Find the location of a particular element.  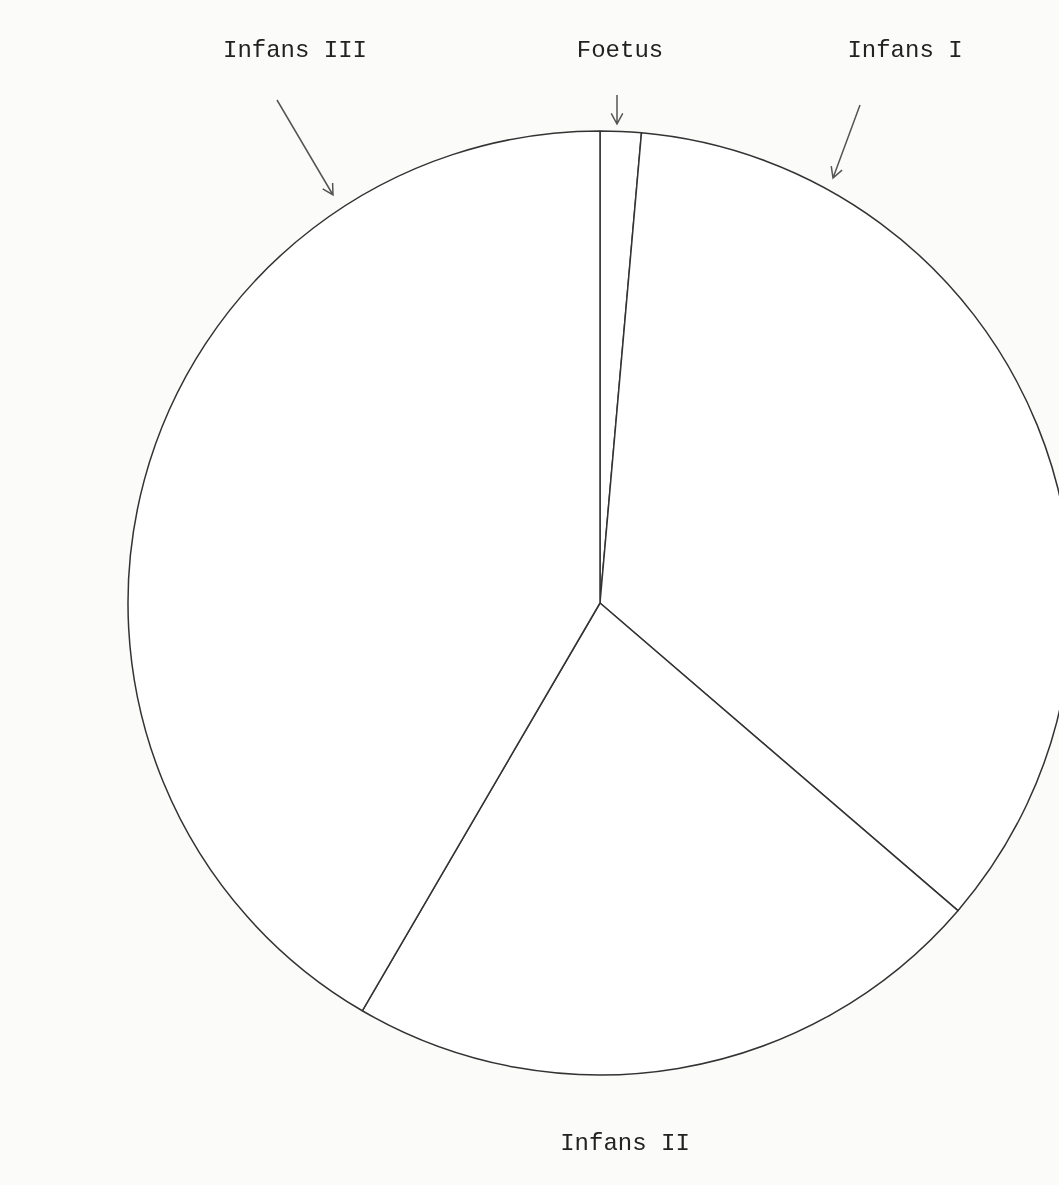

slice-label: Infans II is located at coordinates (625, 1143).